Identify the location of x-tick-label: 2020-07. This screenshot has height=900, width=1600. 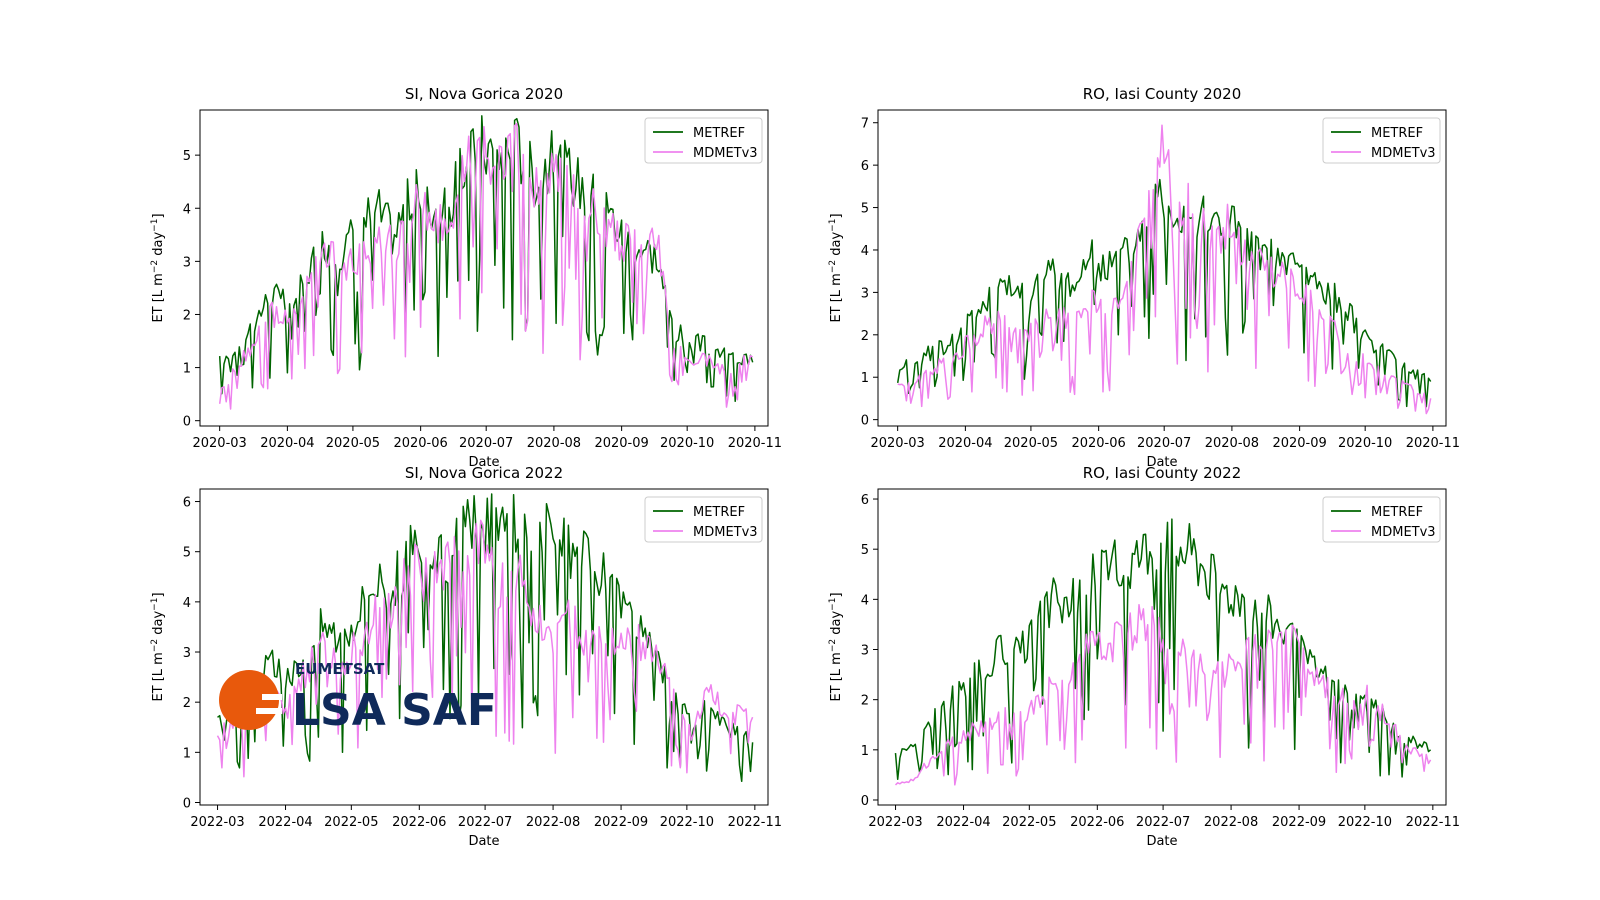
(486, 443).